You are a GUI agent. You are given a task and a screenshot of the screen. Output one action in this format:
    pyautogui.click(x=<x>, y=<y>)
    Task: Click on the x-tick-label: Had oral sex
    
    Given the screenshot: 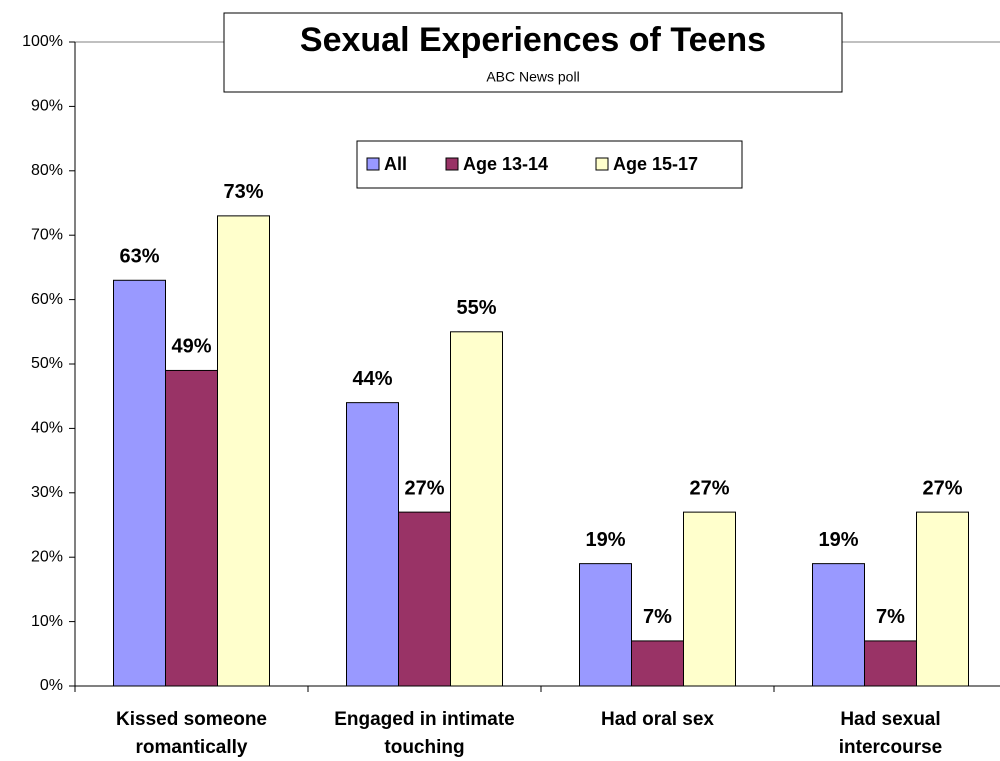 What is the action you would take?
    pyautogui.click(x=657, y=719)
    